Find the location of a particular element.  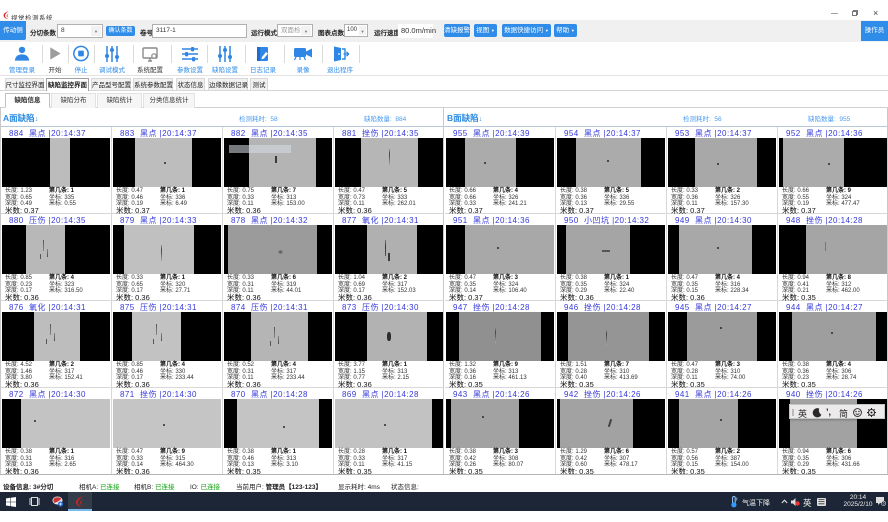

svg-text: 6 is located at coordinates (884, 504).